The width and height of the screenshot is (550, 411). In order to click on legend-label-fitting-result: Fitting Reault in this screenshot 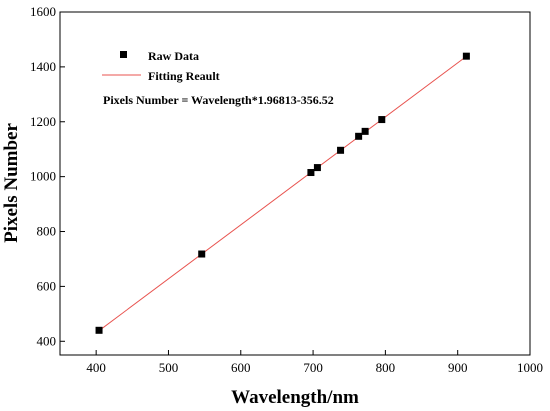, I will do `click(184, 76)`.